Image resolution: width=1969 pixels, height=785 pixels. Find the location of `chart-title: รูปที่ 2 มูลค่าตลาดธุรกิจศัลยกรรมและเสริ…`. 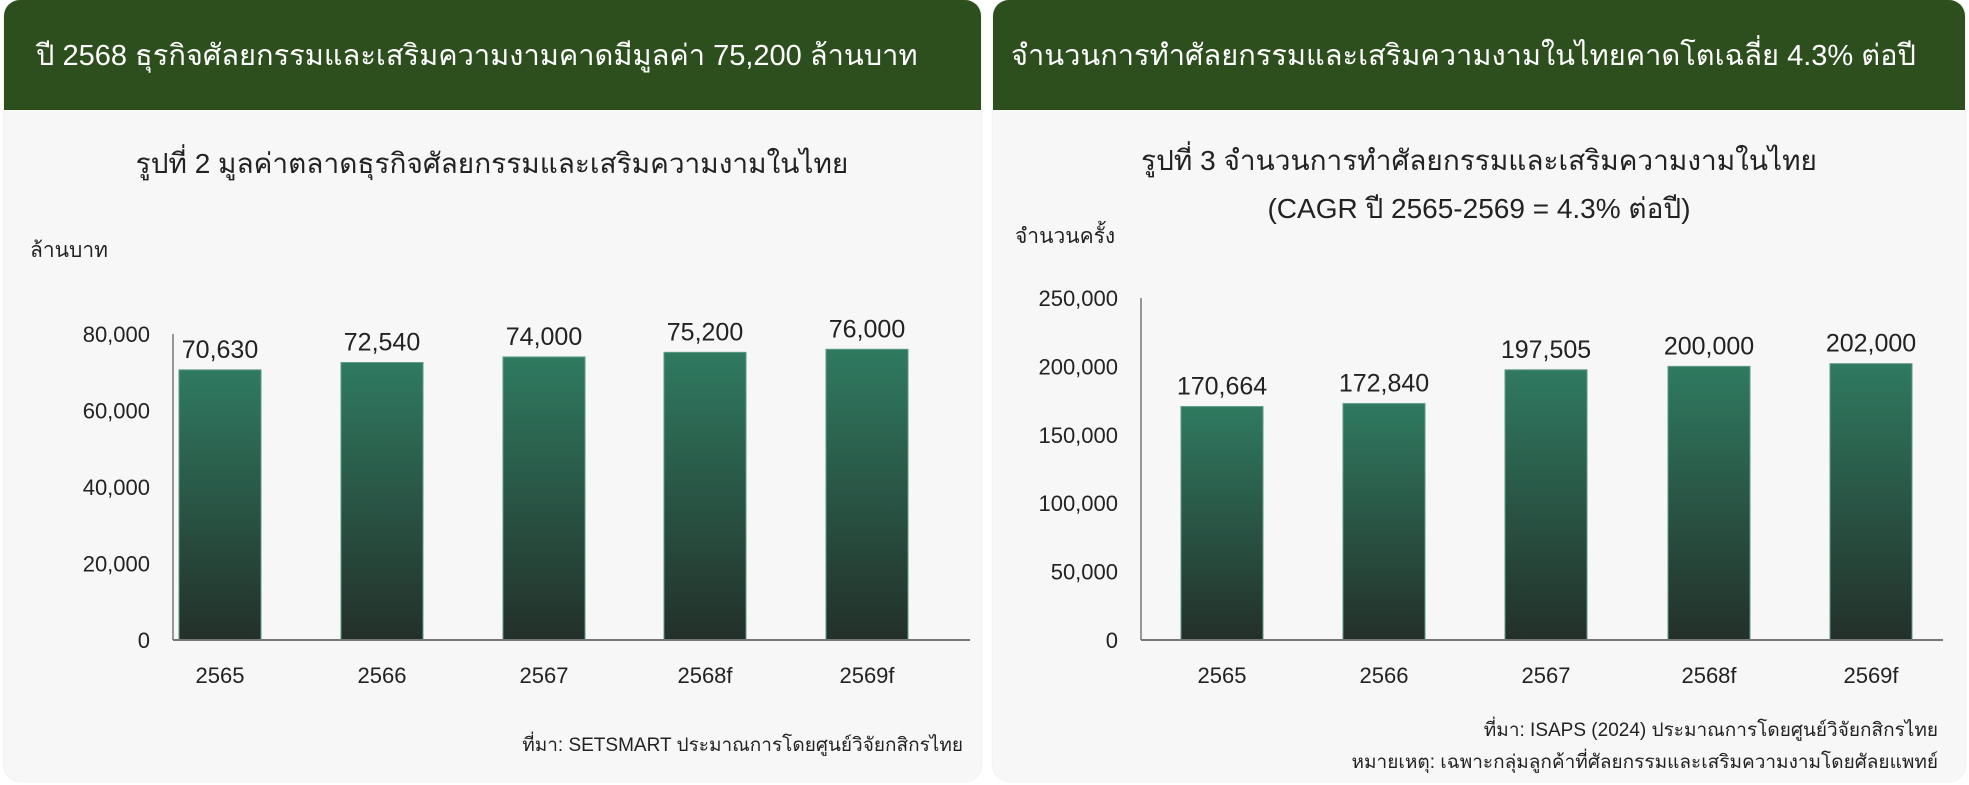

chart-title: รูปที่ 2 มูลค่าตลาดธุรกิจศัลยกรรมและเสริ… is located at coordinates (492, 162).